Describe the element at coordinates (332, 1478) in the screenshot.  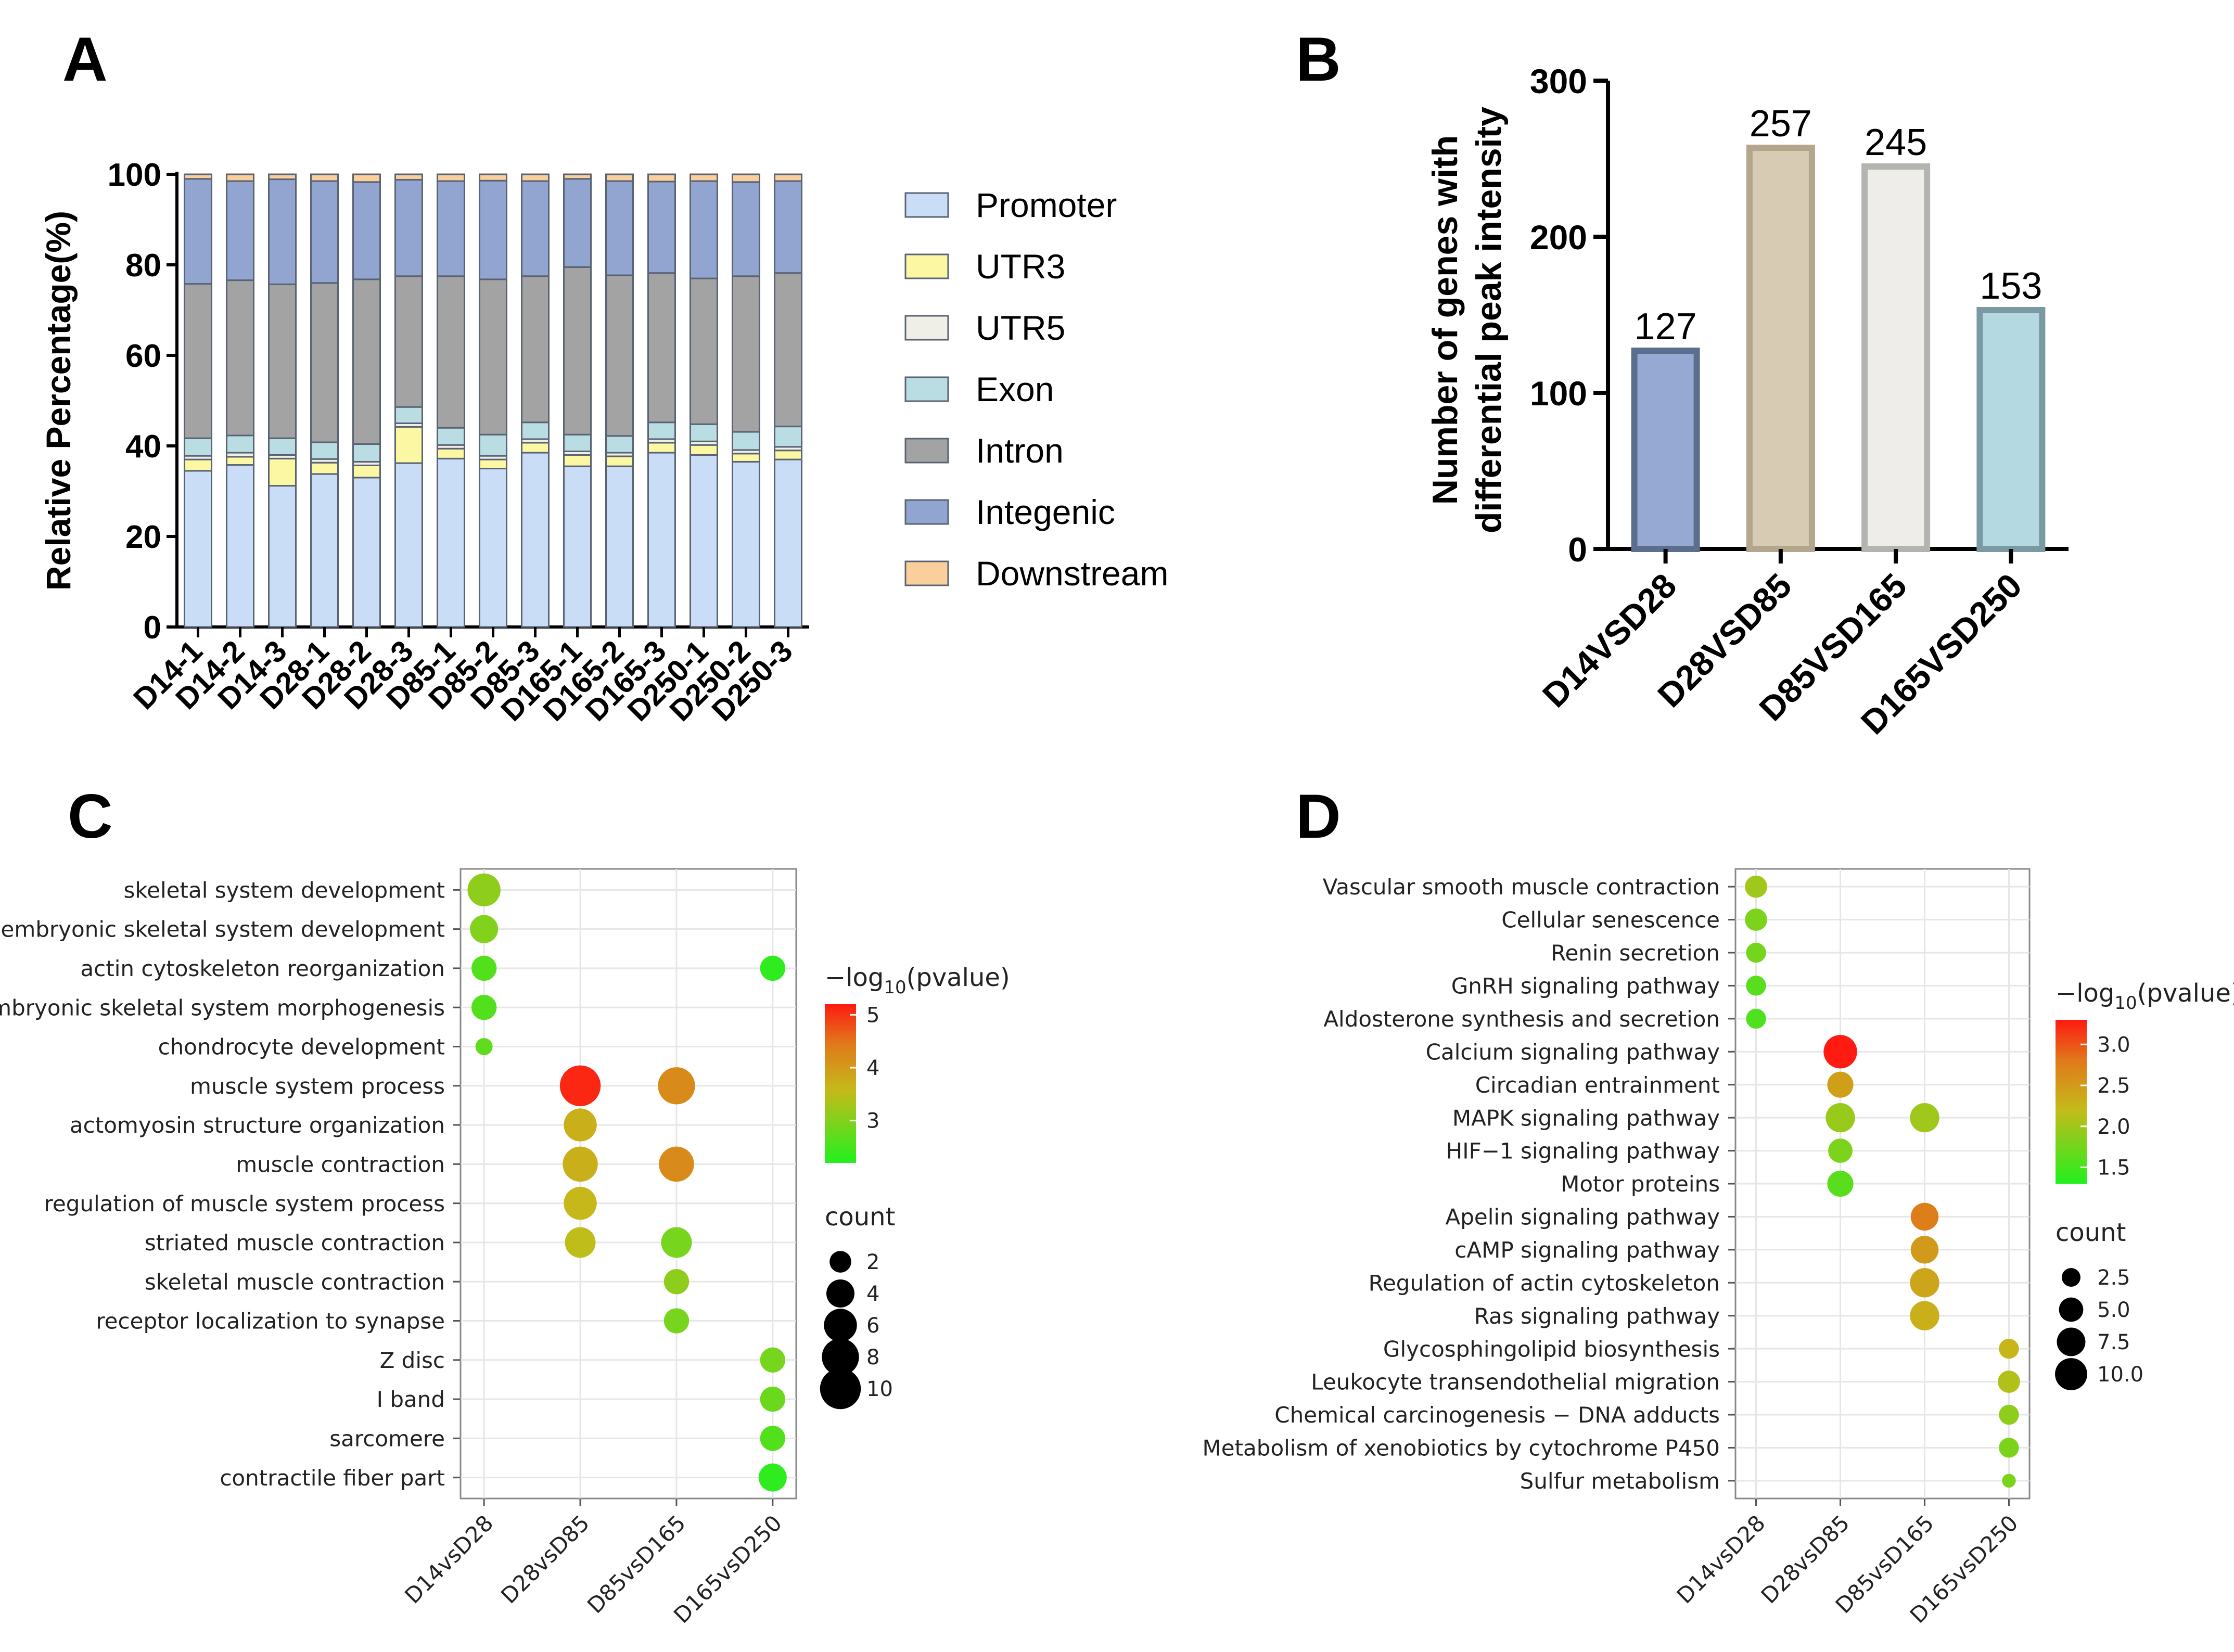
I see `y-category-label-contractile-fiber-part: contractile fiber part` at that location.